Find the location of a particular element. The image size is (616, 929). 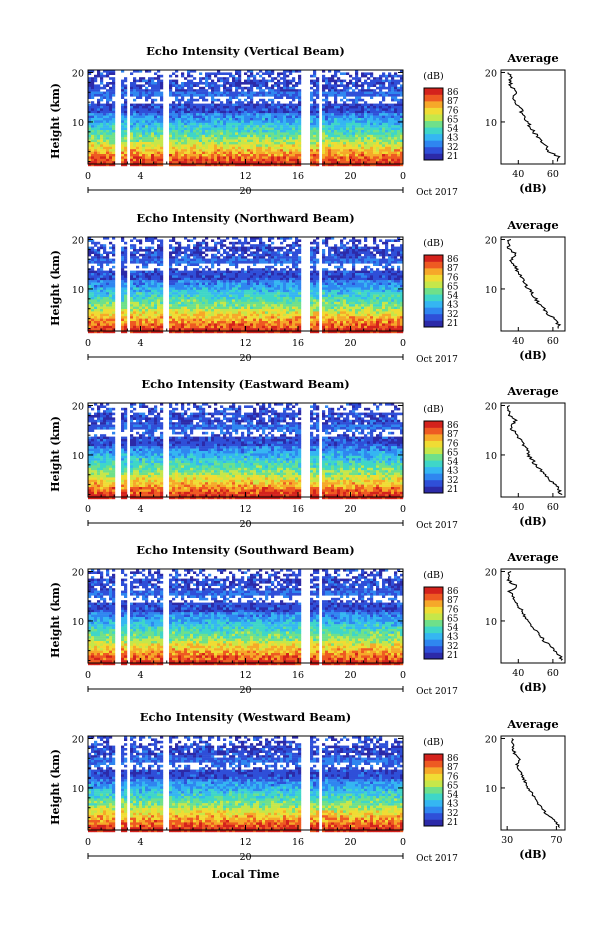

average-x-tick-label: 70 is located at coordinates (556, 840).